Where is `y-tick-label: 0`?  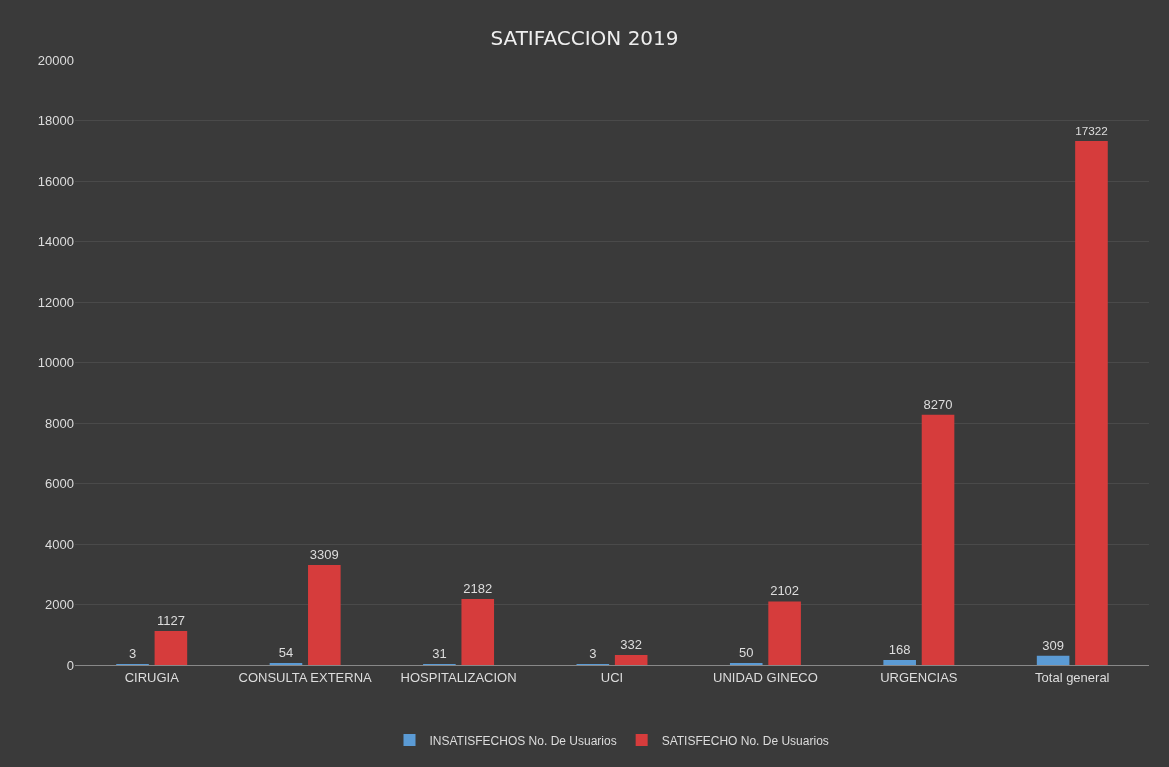 y-tick-label: 0 is located at coordinates (70, 665).